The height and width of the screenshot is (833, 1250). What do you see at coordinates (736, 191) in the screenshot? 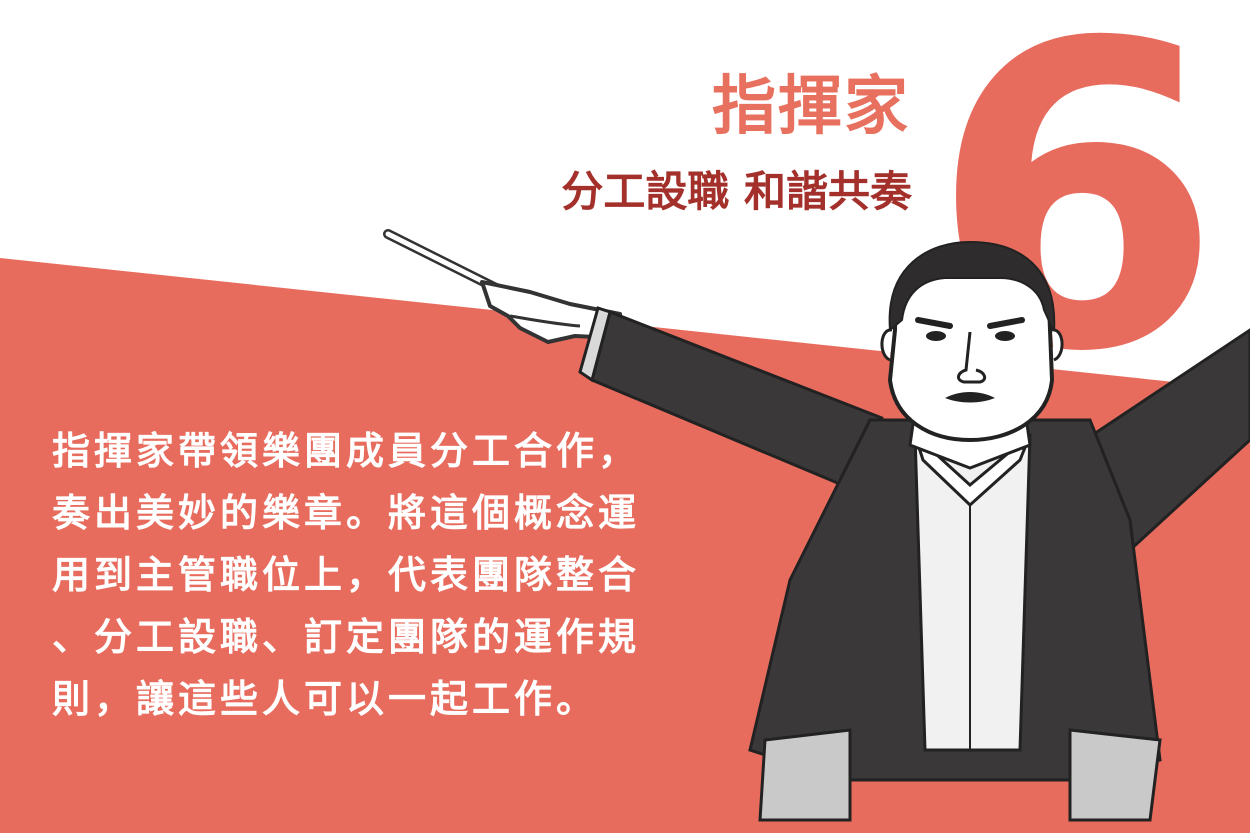
I see `page-subtitle: 分工設職 和諧共奏` at bounding box center [736, 191].